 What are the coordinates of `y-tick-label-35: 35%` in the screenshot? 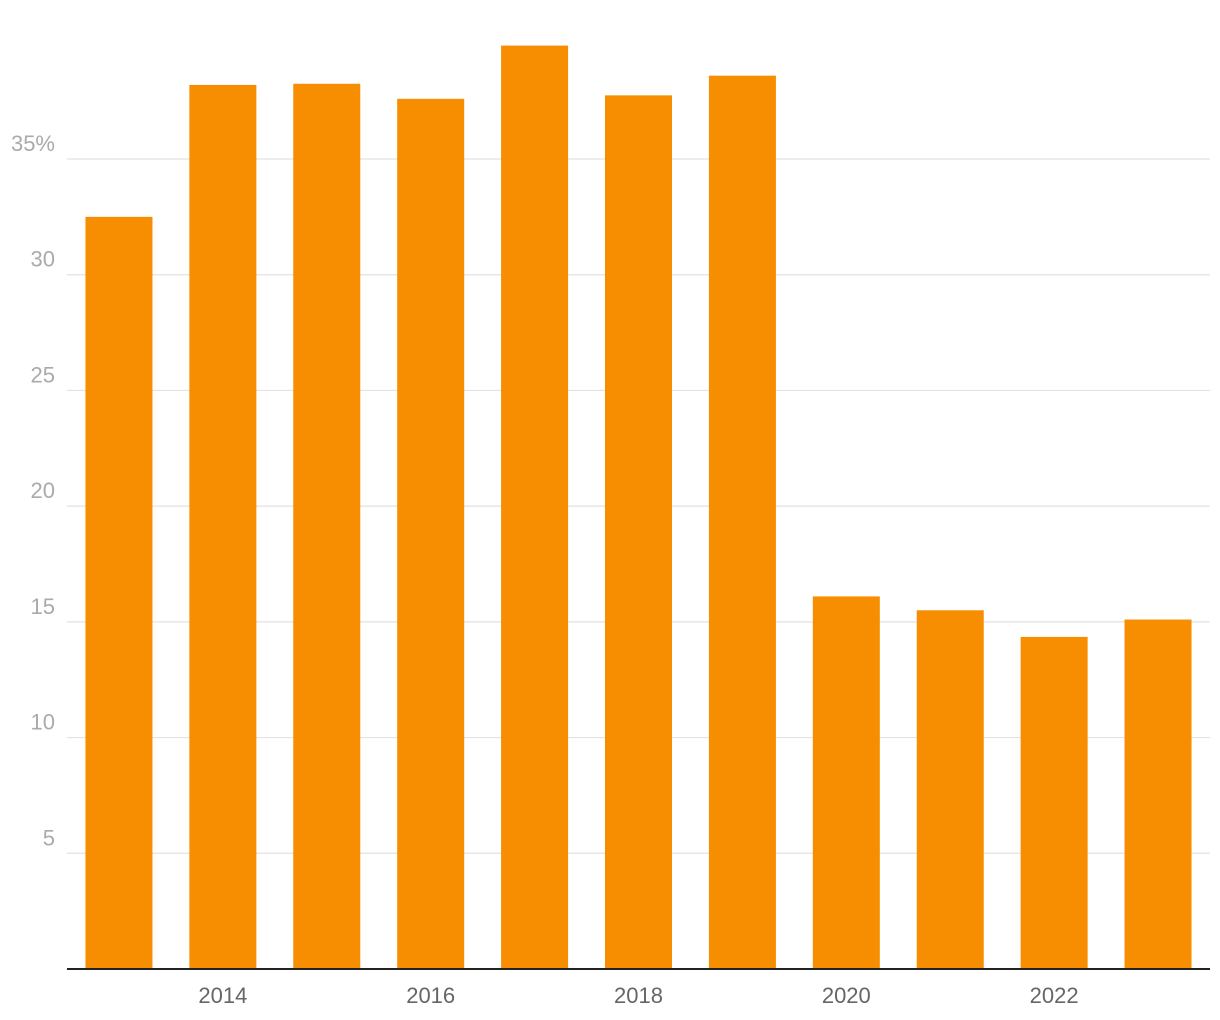 It's located at (33, 143).